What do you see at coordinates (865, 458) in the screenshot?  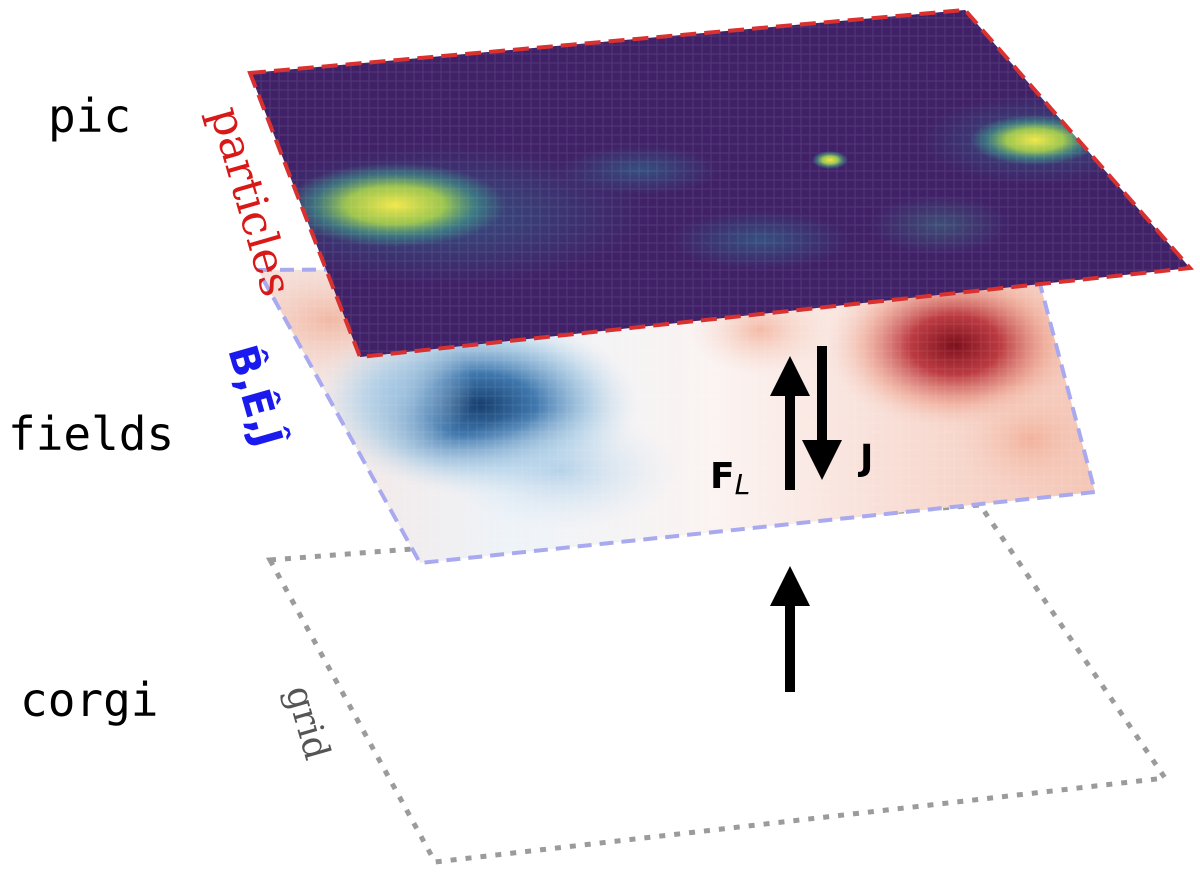 I see `current-label: J` at bounding box center [865, 458].